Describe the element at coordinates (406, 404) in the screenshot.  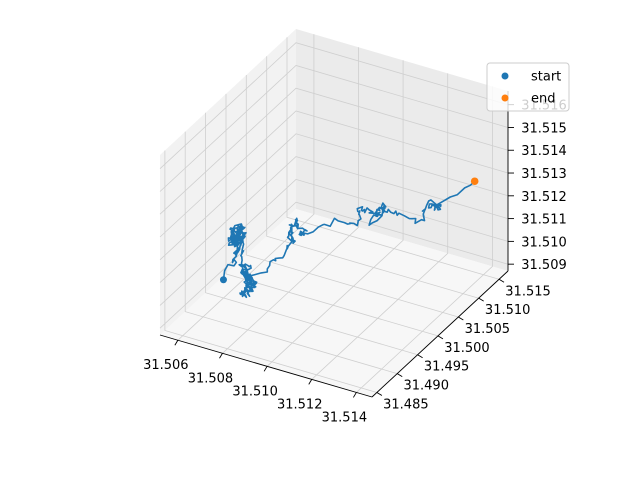
I see `y-tick-label-0: 31.485` at that location.